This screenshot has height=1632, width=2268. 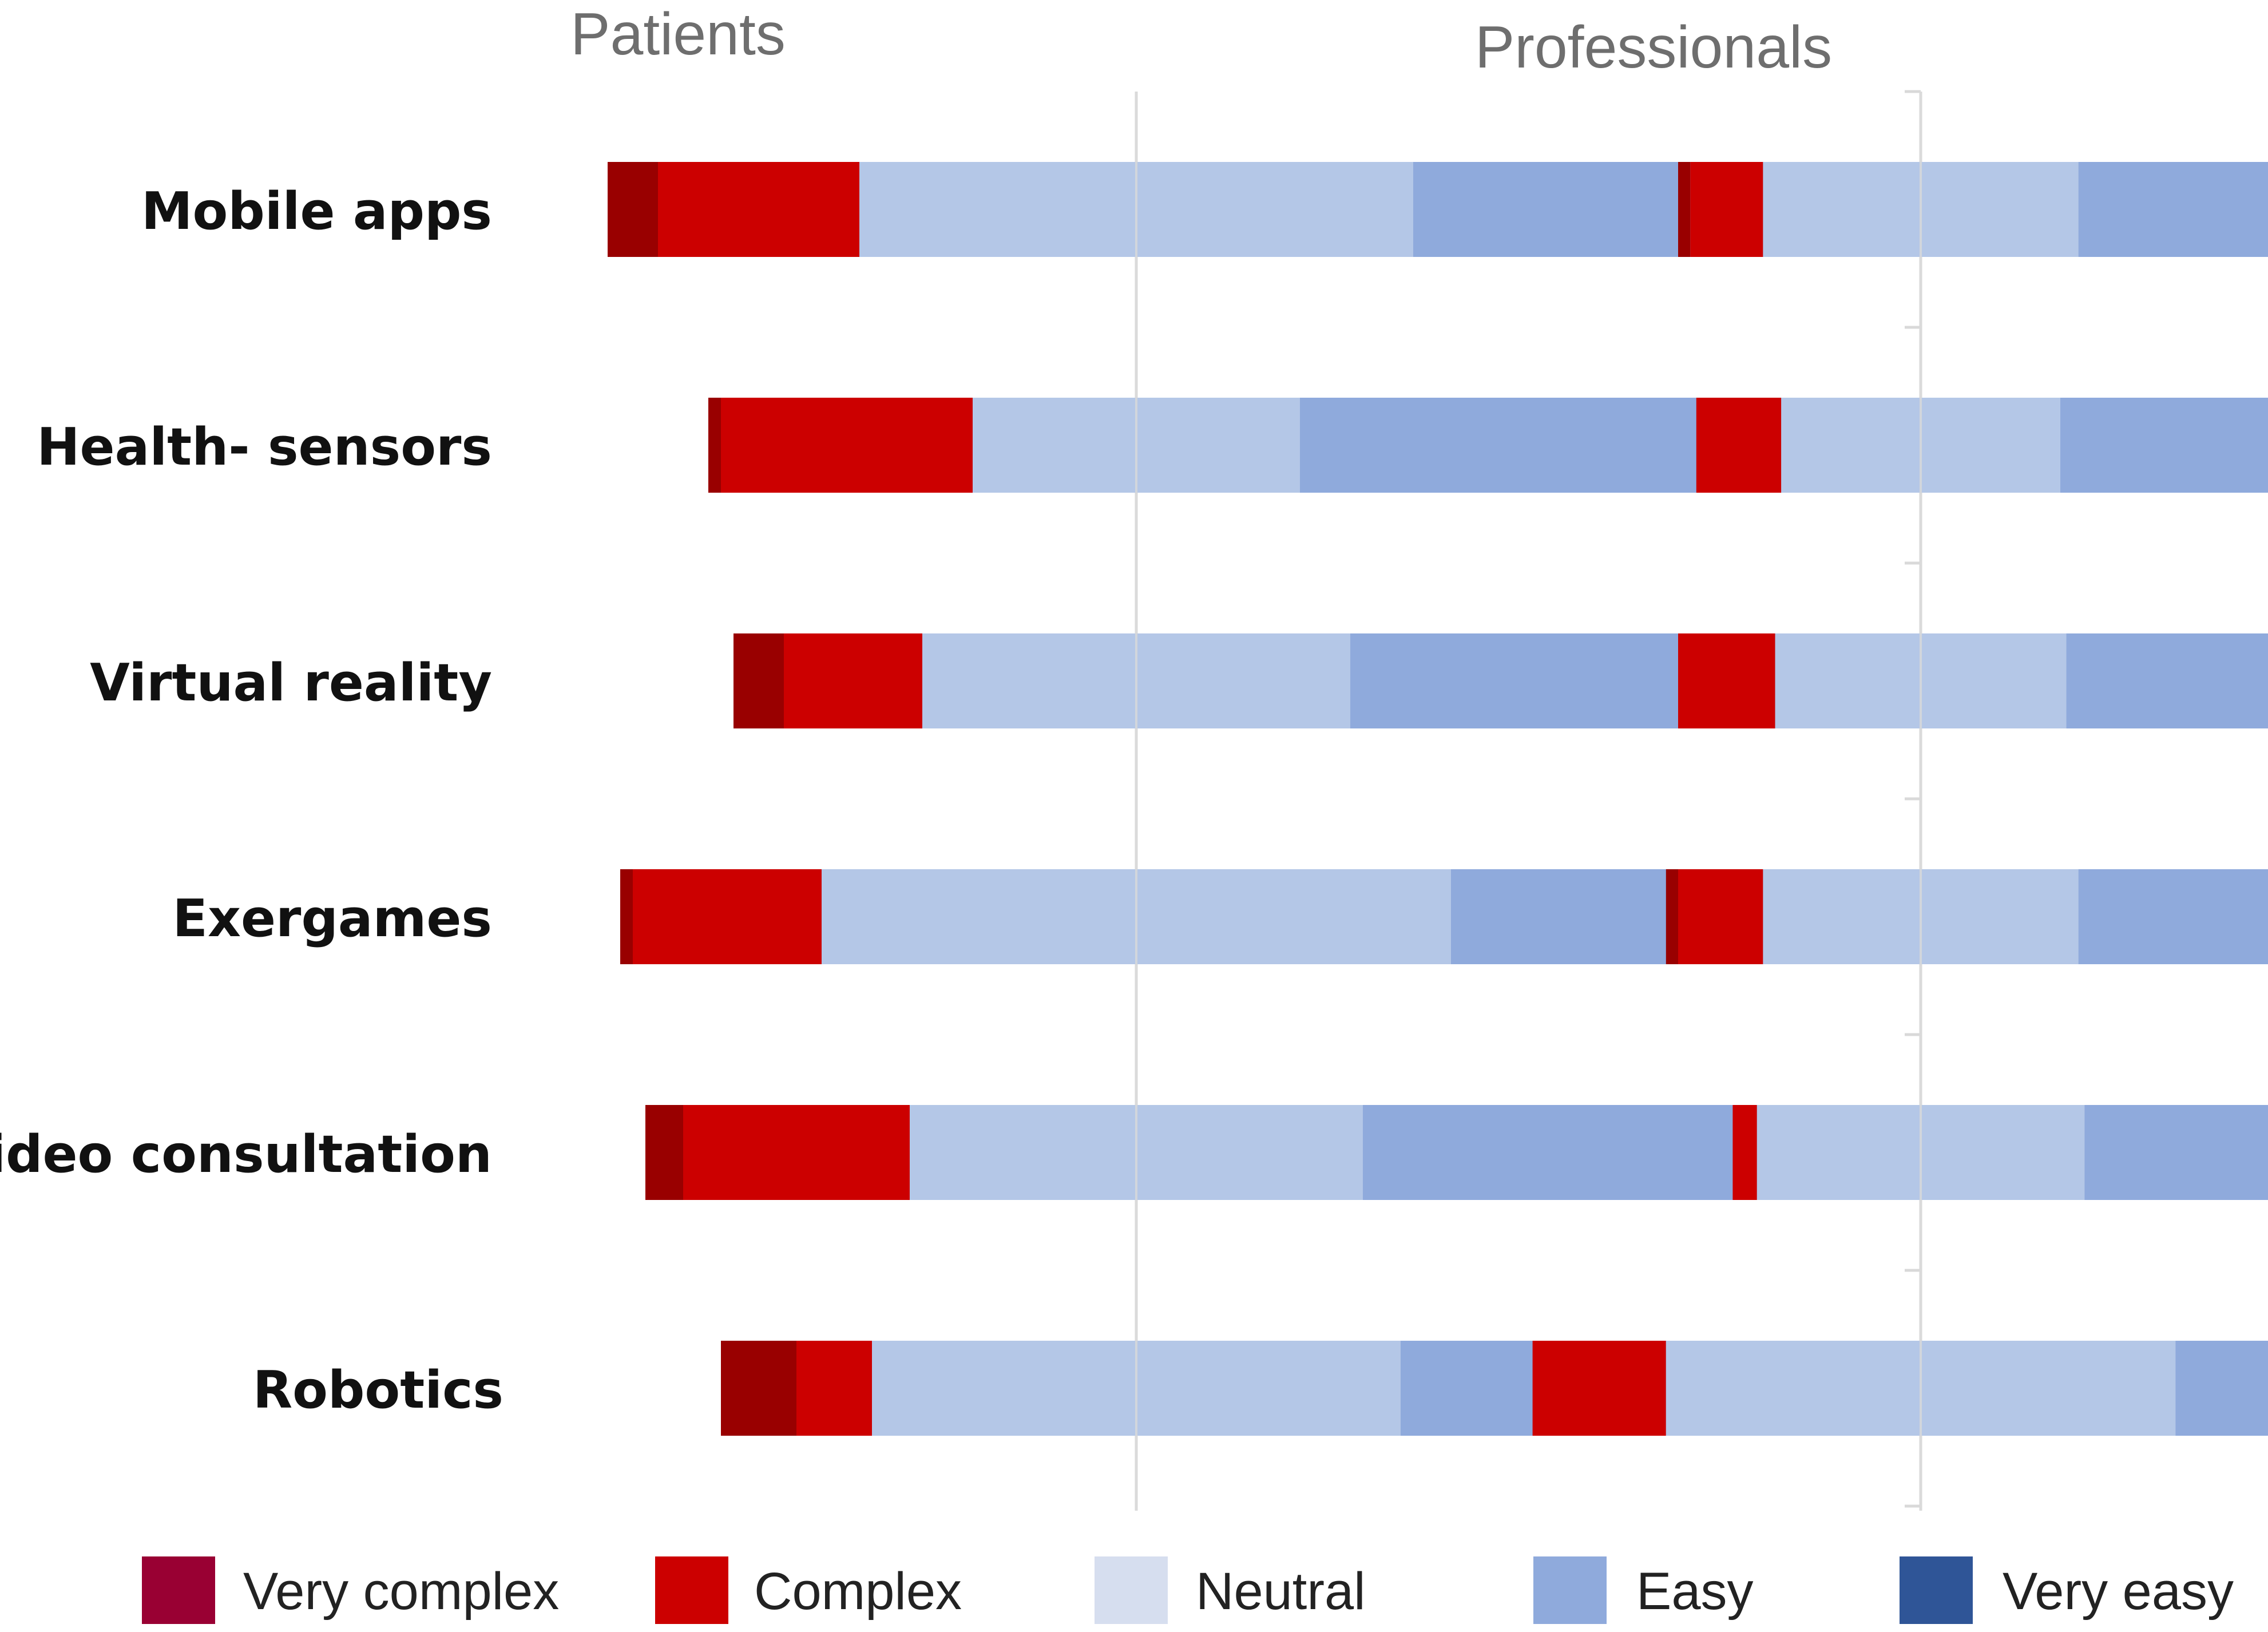 What do you see at coordinates (2118, 1591) in the screenshot?
I see `legend-label-very-easy: Very easy` at bounding box center [2118, 1591].